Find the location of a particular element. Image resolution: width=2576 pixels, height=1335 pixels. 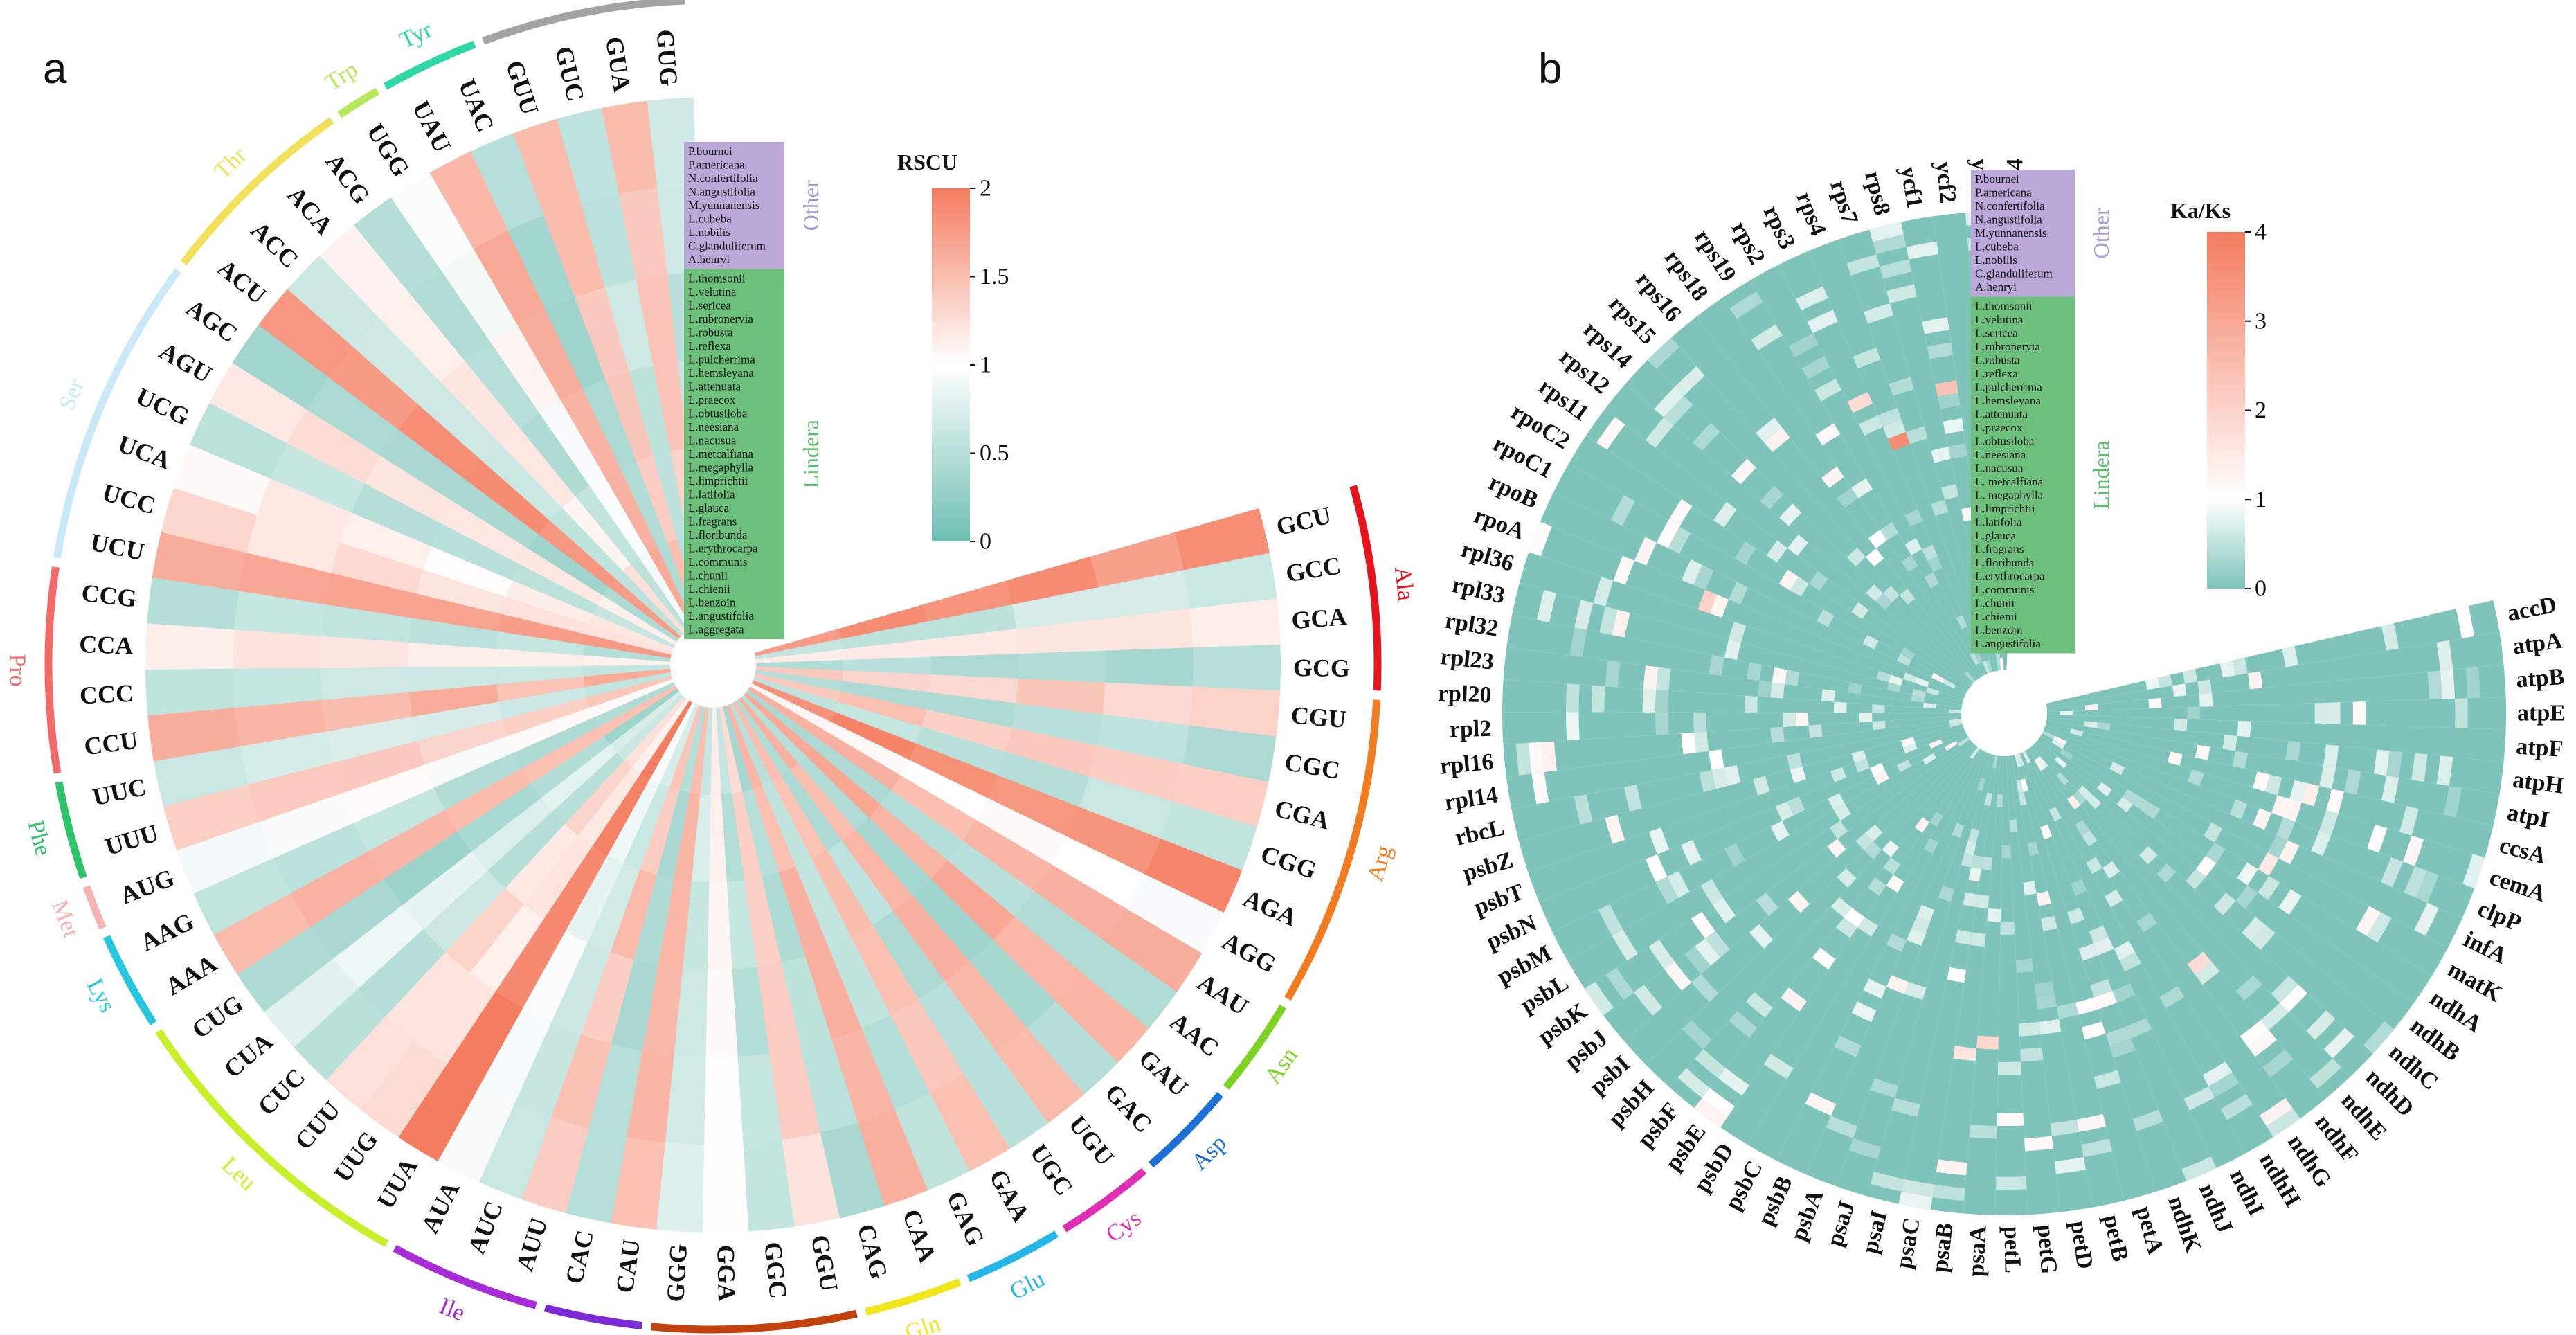

codon-sector-UUA is located at coordinates (544, 932).